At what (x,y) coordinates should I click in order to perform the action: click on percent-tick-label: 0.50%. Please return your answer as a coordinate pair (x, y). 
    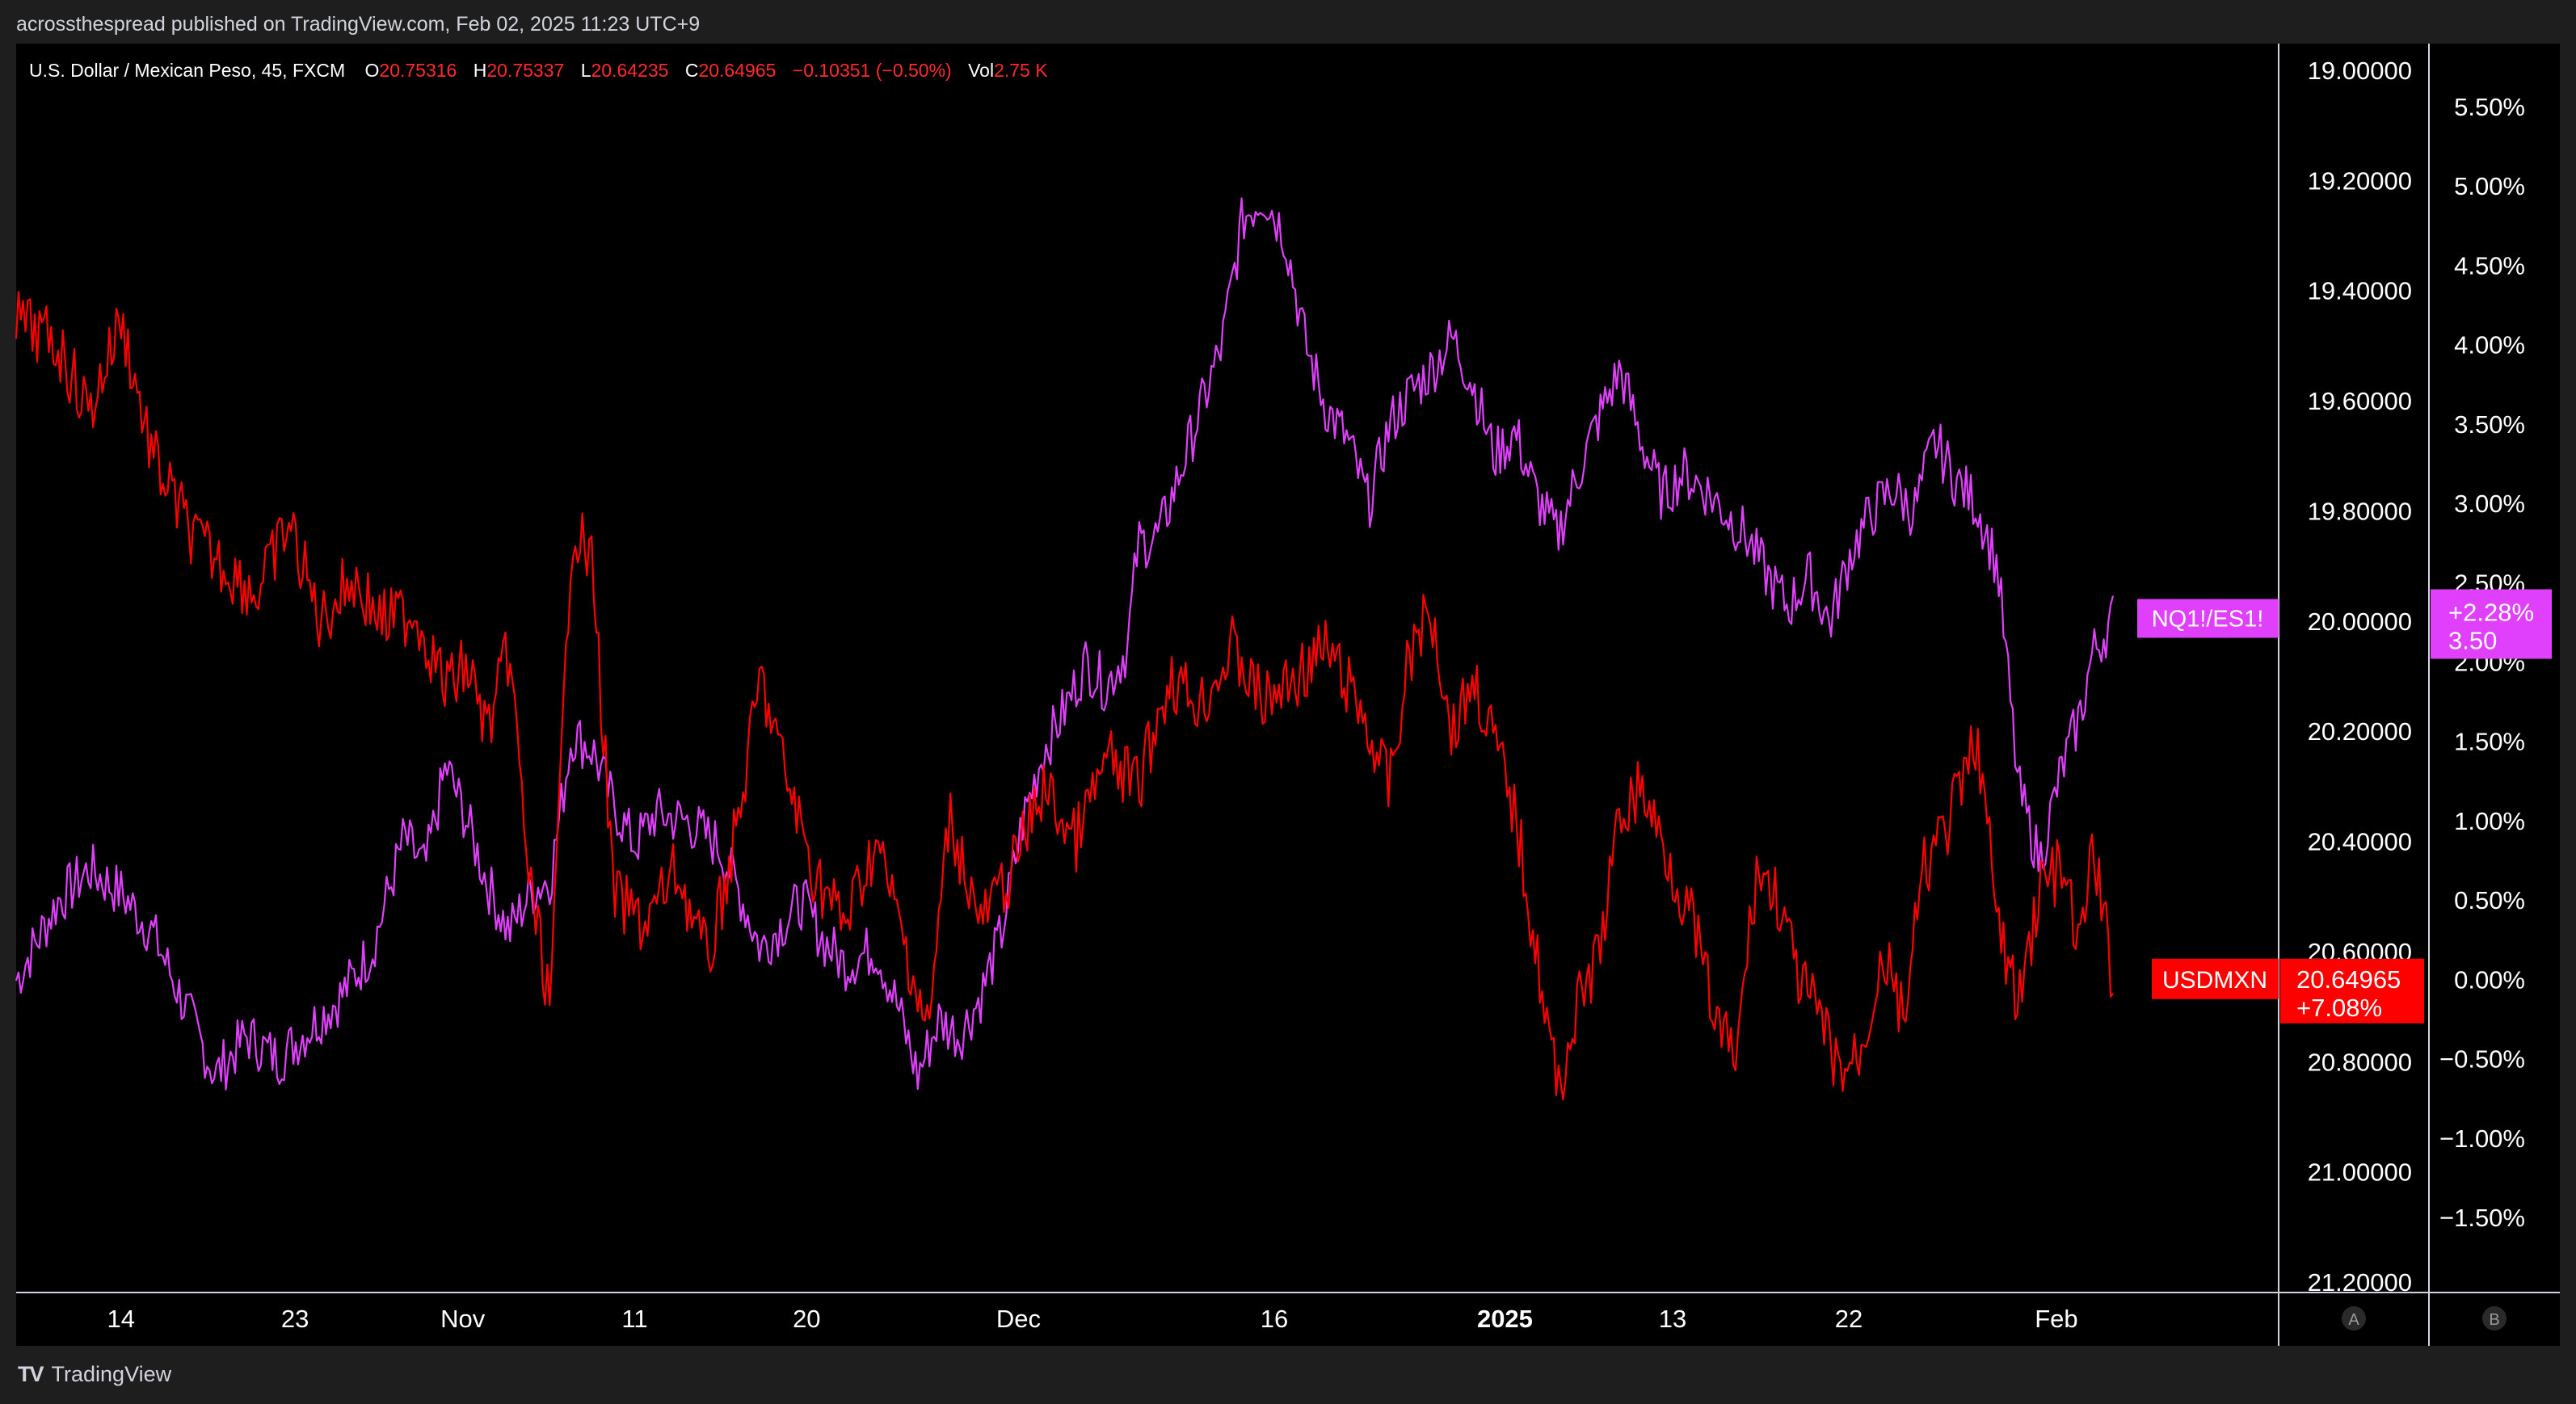
    Looking at the image, I should click on (2489, 900).